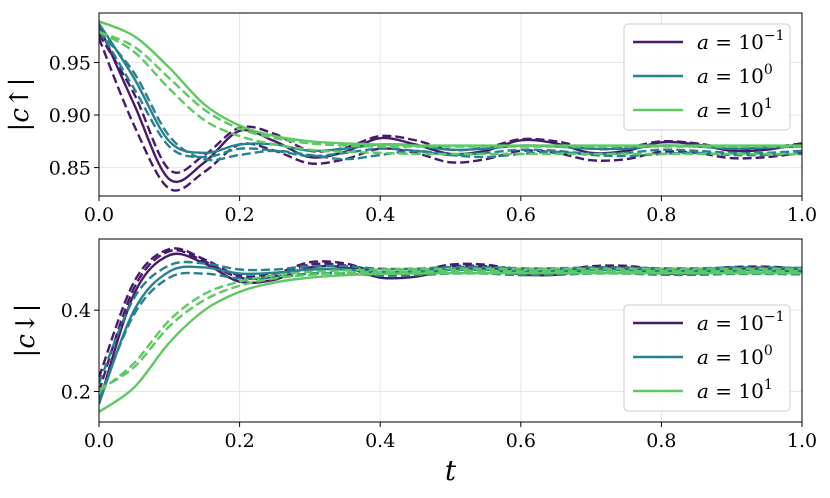  I want to click on y-axis-label: |c↑|, so click(20, 105).